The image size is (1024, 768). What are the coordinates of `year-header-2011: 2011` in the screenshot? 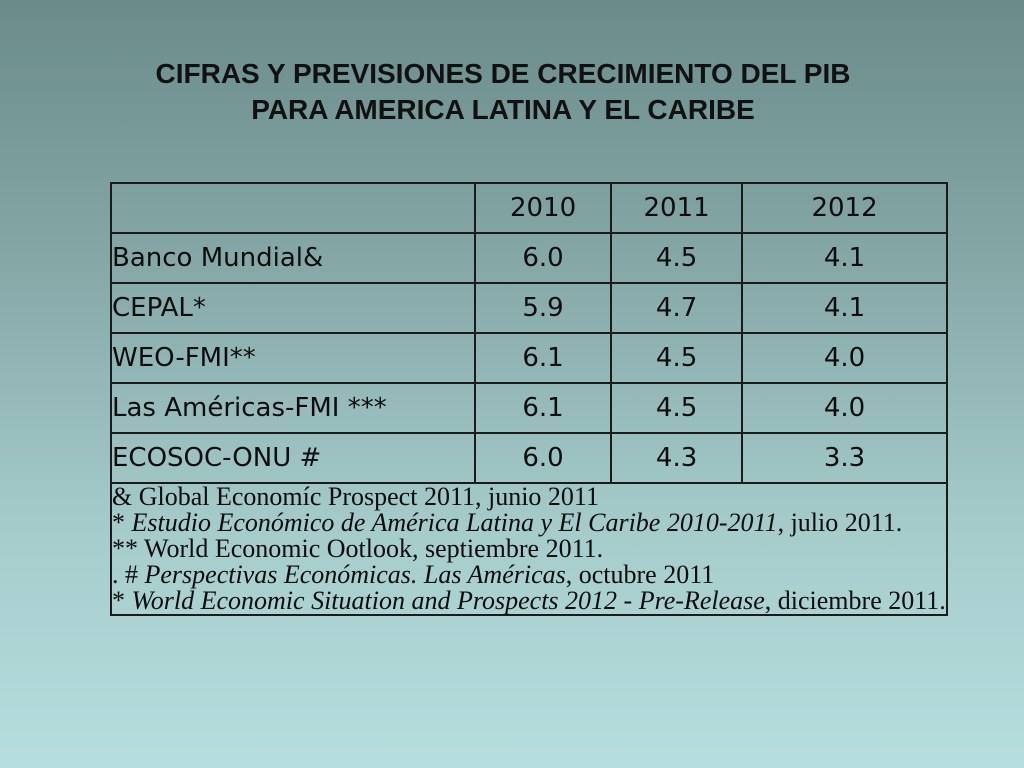 It's located at (676, 208).